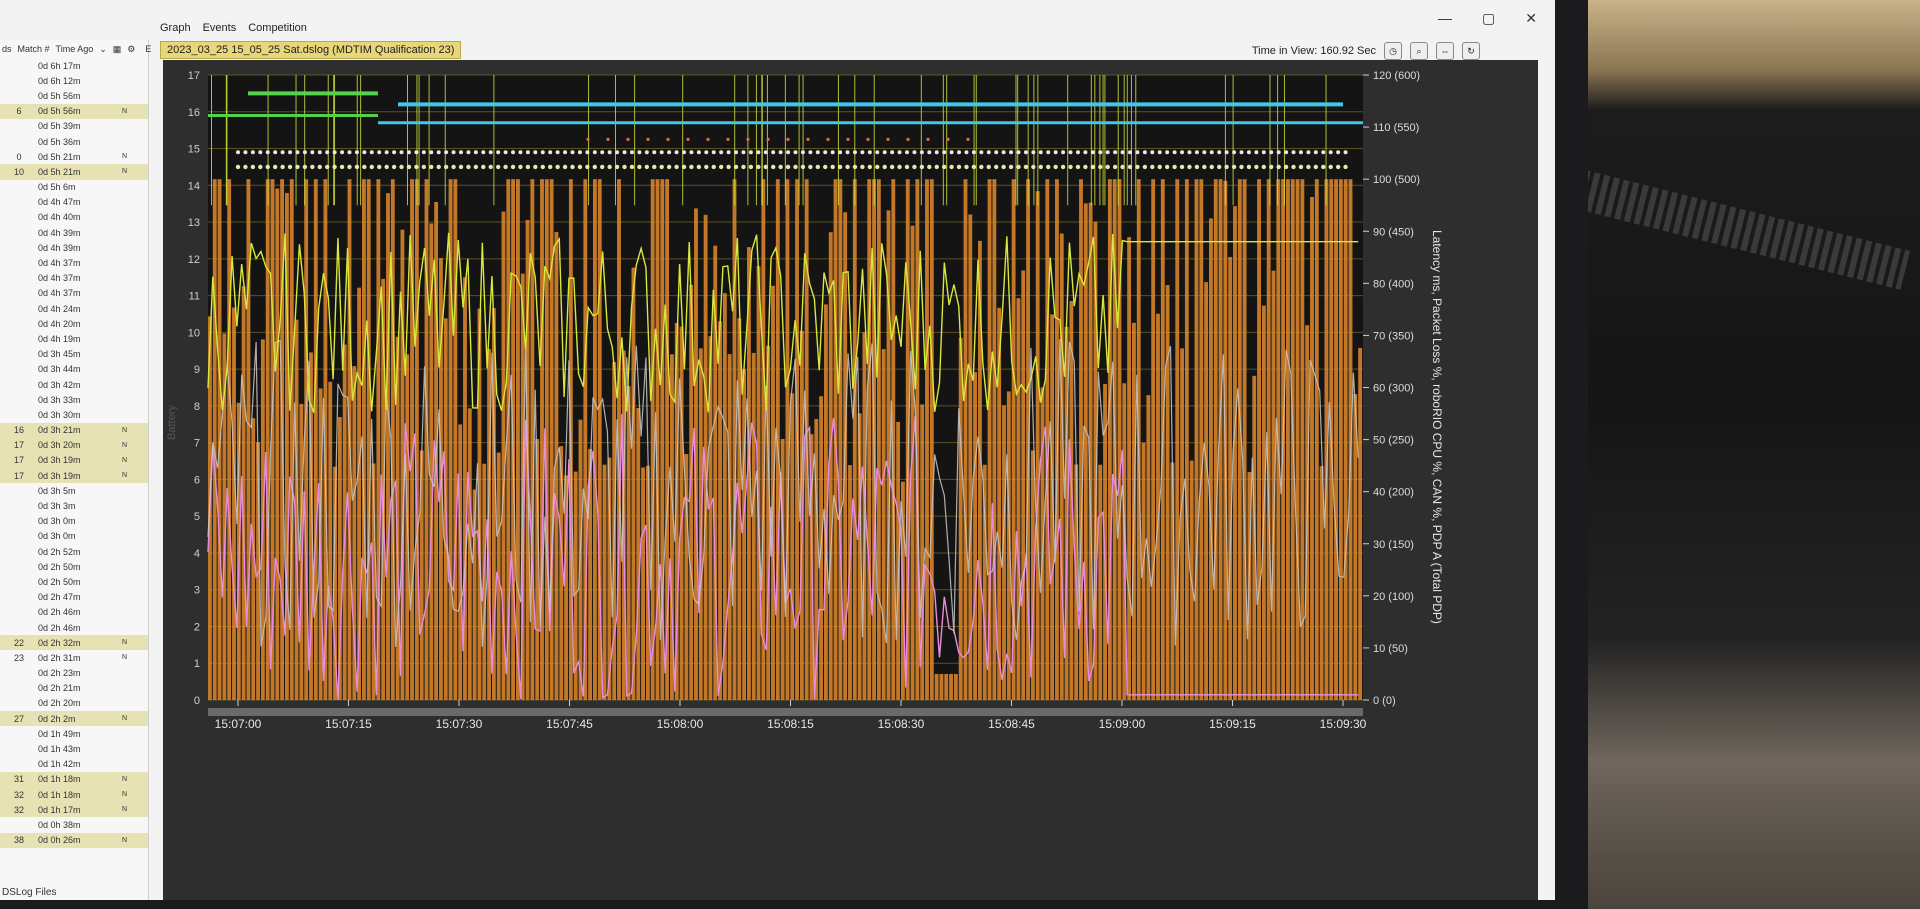 The width and height of the screenshot is (1920, 909). I want to click on list-item: 0d 5h 36m, so click(74, 141).